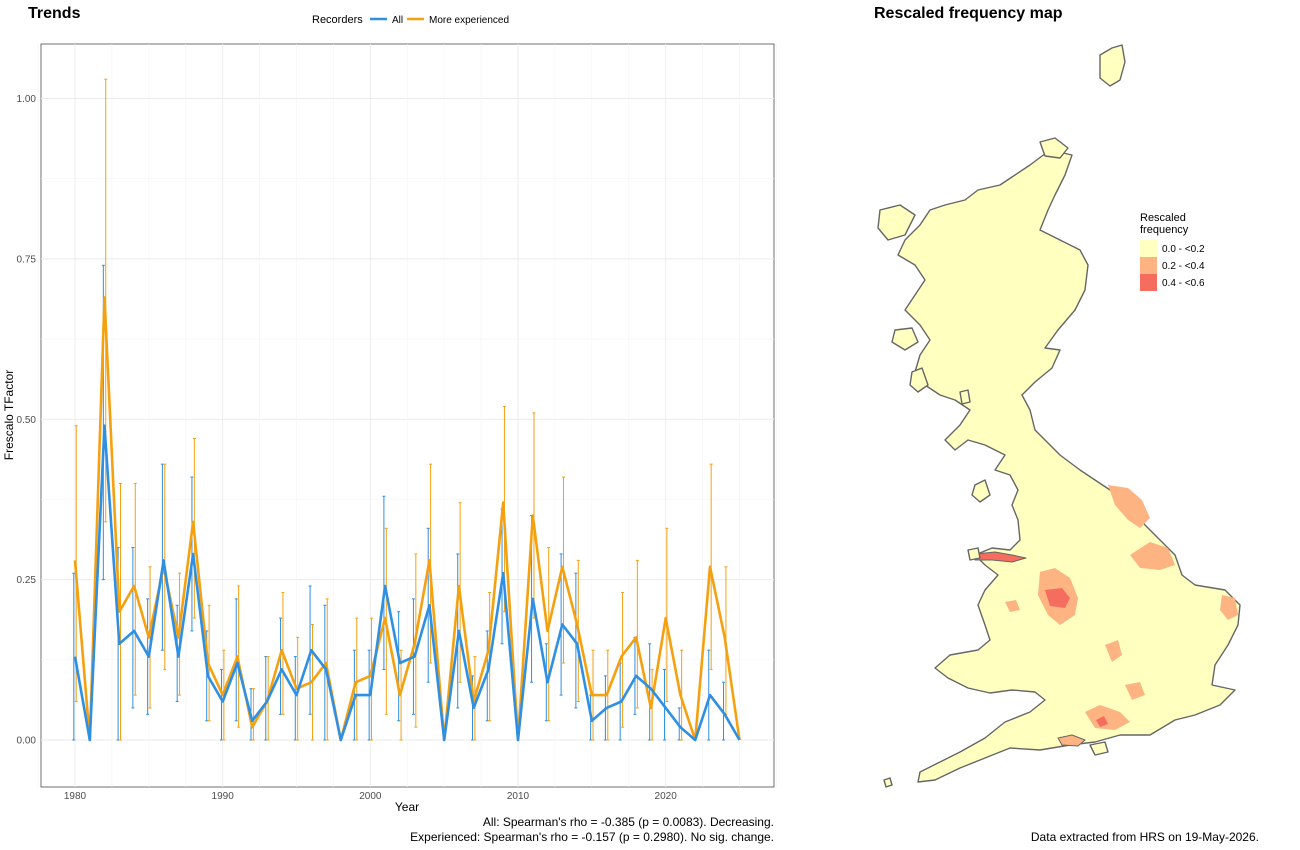 The height and width of the screenshot is (850, 1300). I want to click on legend-title: Recorders, so click(337, 20).